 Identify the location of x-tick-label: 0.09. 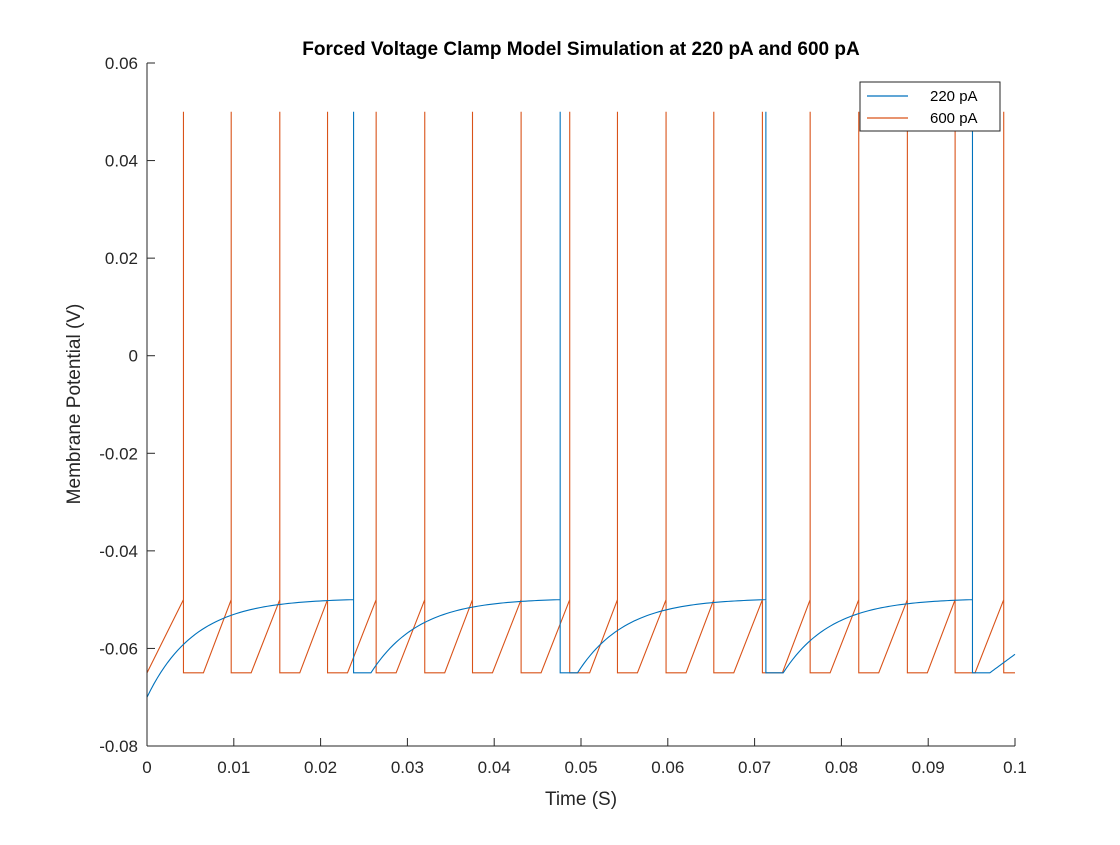
(928, 767).